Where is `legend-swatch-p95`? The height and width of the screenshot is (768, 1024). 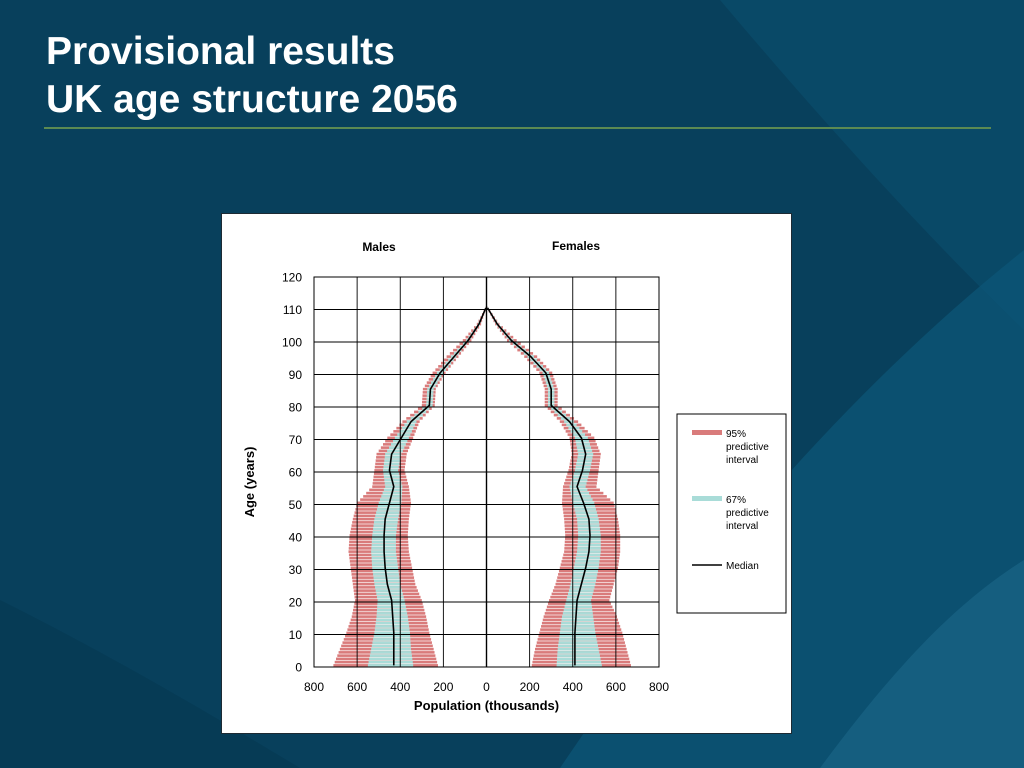 legend-swatch-p95 is located at coordinates (707, 432).